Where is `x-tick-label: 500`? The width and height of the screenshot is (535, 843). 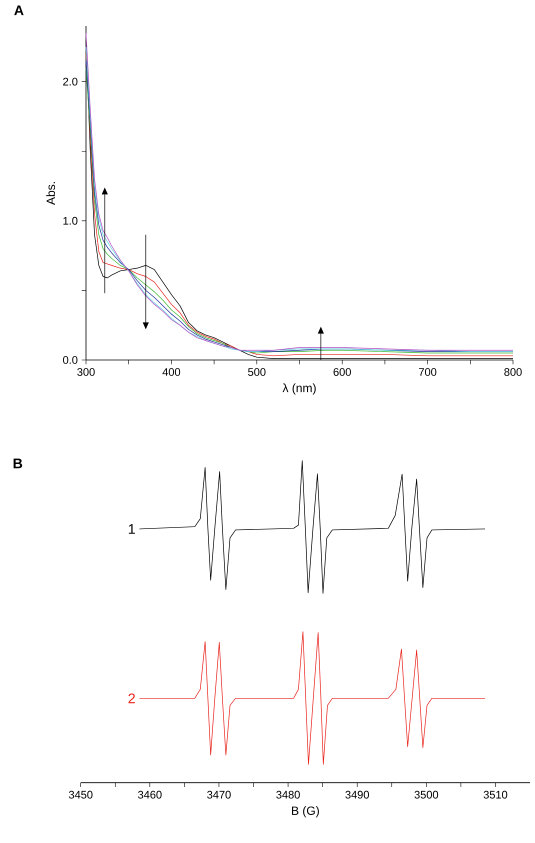 x-tick-label: 500 is located at coordinates (257, 372).